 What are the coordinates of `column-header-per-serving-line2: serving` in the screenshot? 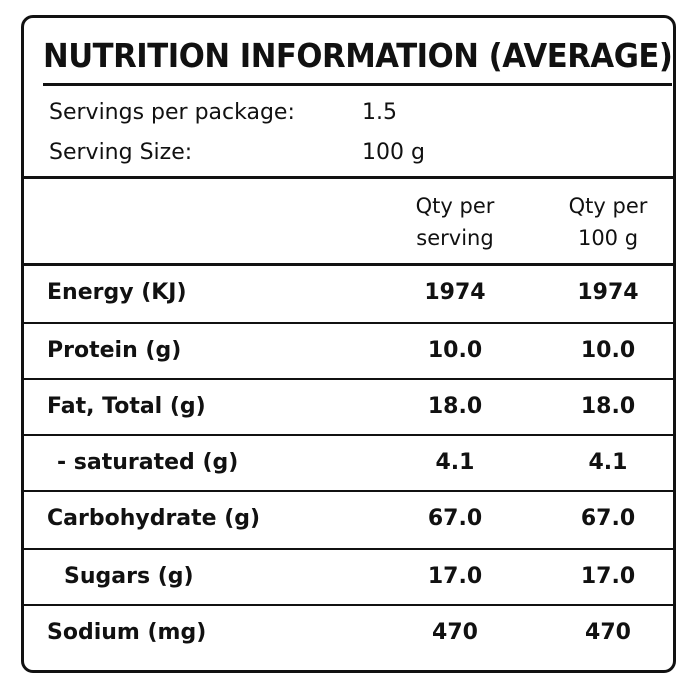 It's located at (455, 238).